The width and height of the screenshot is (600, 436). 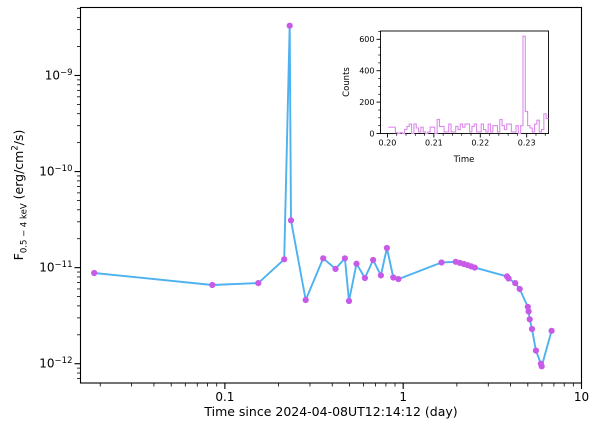 I want to click on inset-axes: 0.20 0.21 0.22 0.23 0 200 400 600, so click(x=454, y=89).